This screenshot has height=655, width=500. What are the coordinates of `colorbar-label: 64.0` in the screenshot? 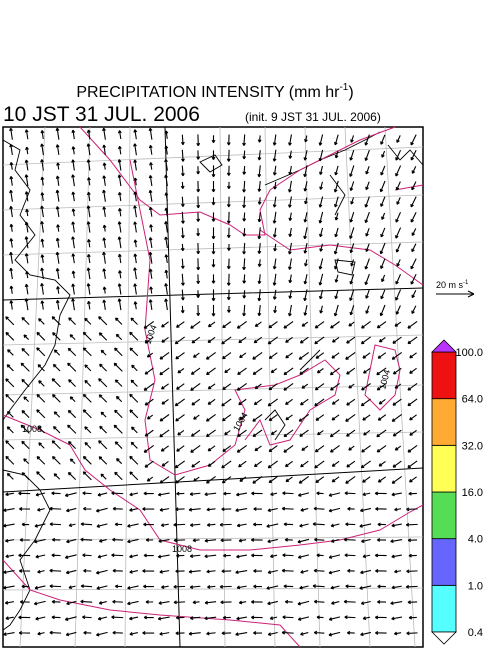 It's located at (472, 400).